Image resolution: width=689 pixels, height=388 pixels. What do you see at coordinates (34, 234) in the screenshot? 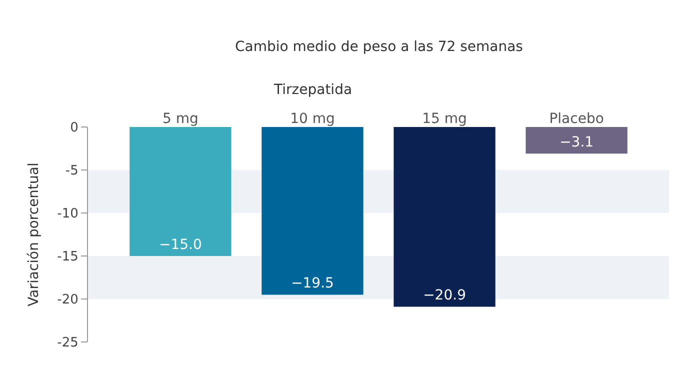
I see `y-axis-title: Variación porcentual` at bounding box center [34, 234].